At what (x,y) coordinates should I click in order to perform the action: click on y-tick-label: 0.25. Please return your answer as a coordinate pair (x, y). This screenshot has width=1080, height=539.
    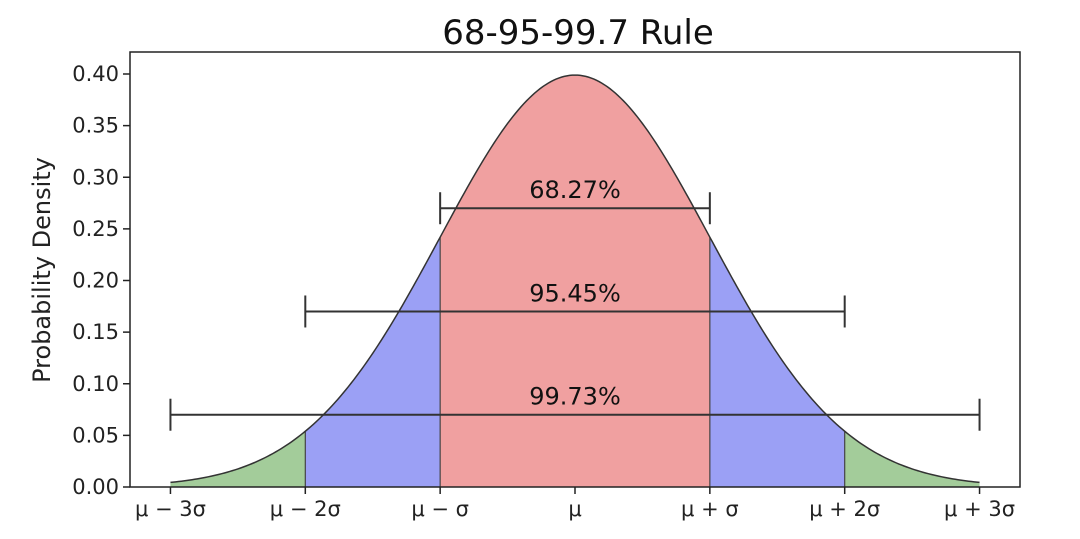
    Looking at the image, I should click on (95, 229).